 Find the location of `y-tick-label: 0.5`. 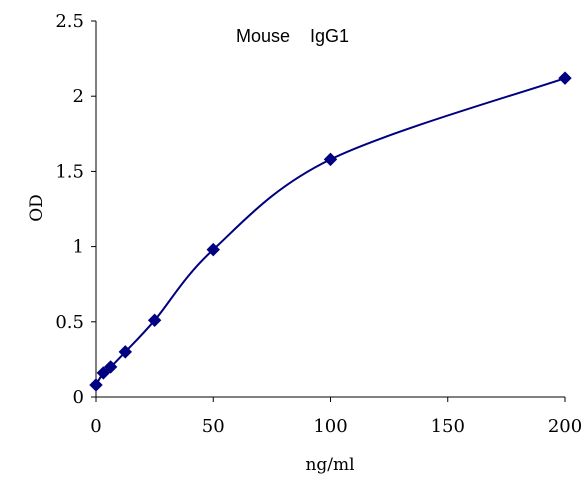

y-tick-label: 0.5 is located at coordinates (69, 322).